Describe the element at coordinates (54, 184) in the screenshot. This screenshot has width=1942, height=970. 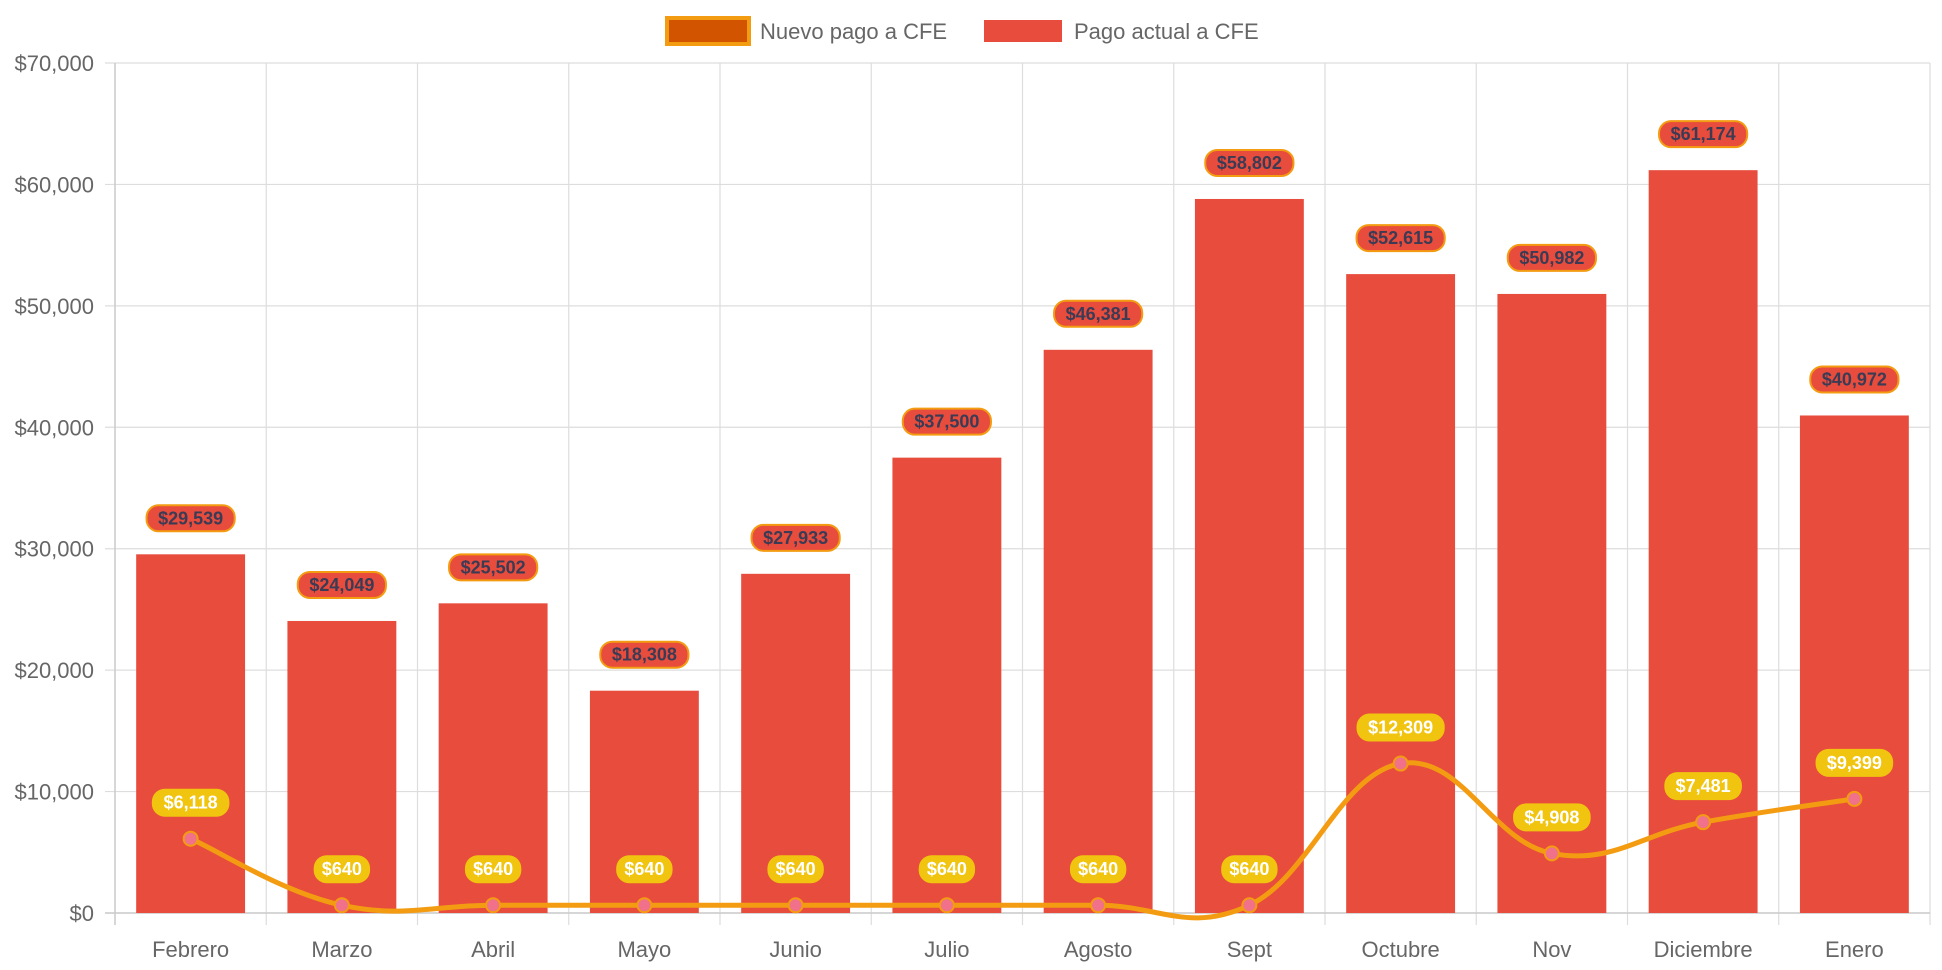
I see `y-tick-label: $60,000` at that location.